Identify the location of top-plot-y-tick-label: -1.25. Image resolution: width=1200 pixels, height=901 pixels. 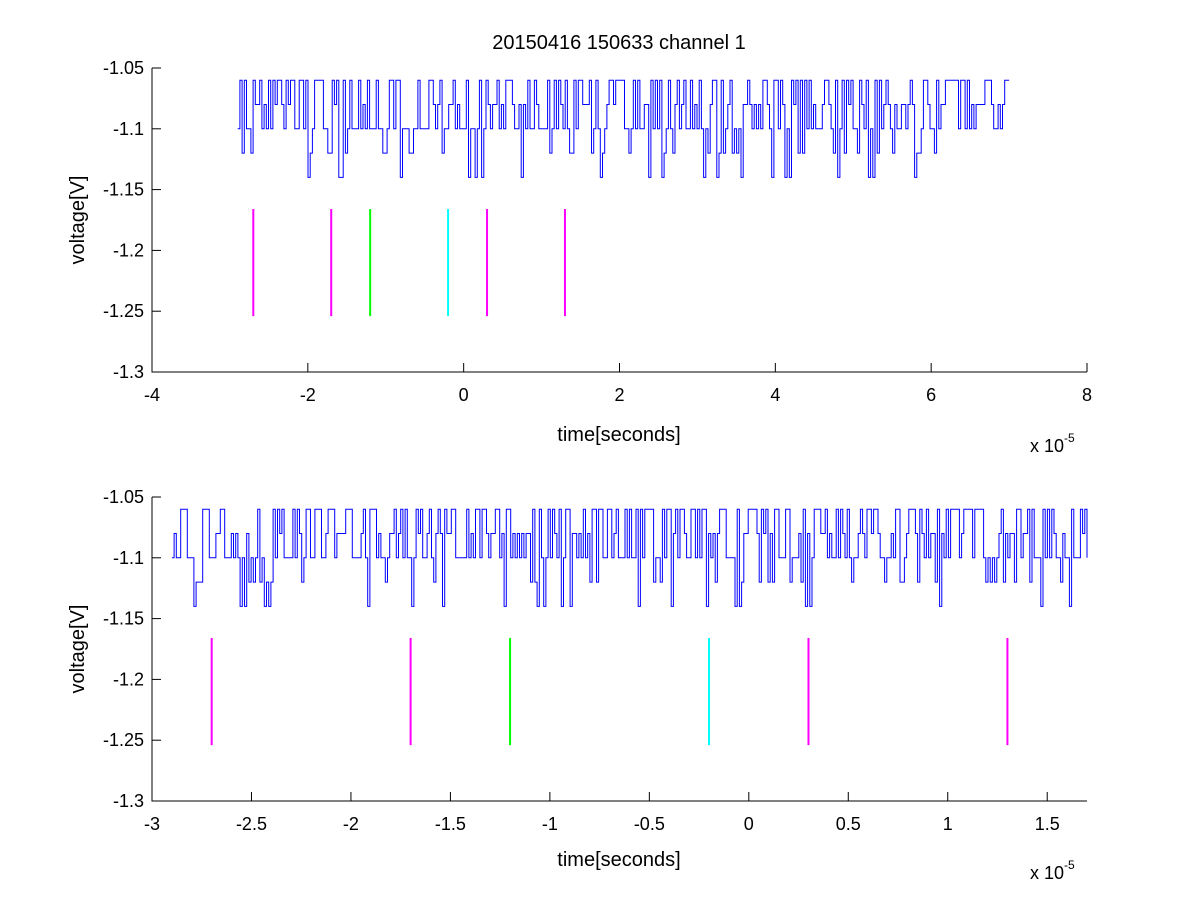
(123, 311).